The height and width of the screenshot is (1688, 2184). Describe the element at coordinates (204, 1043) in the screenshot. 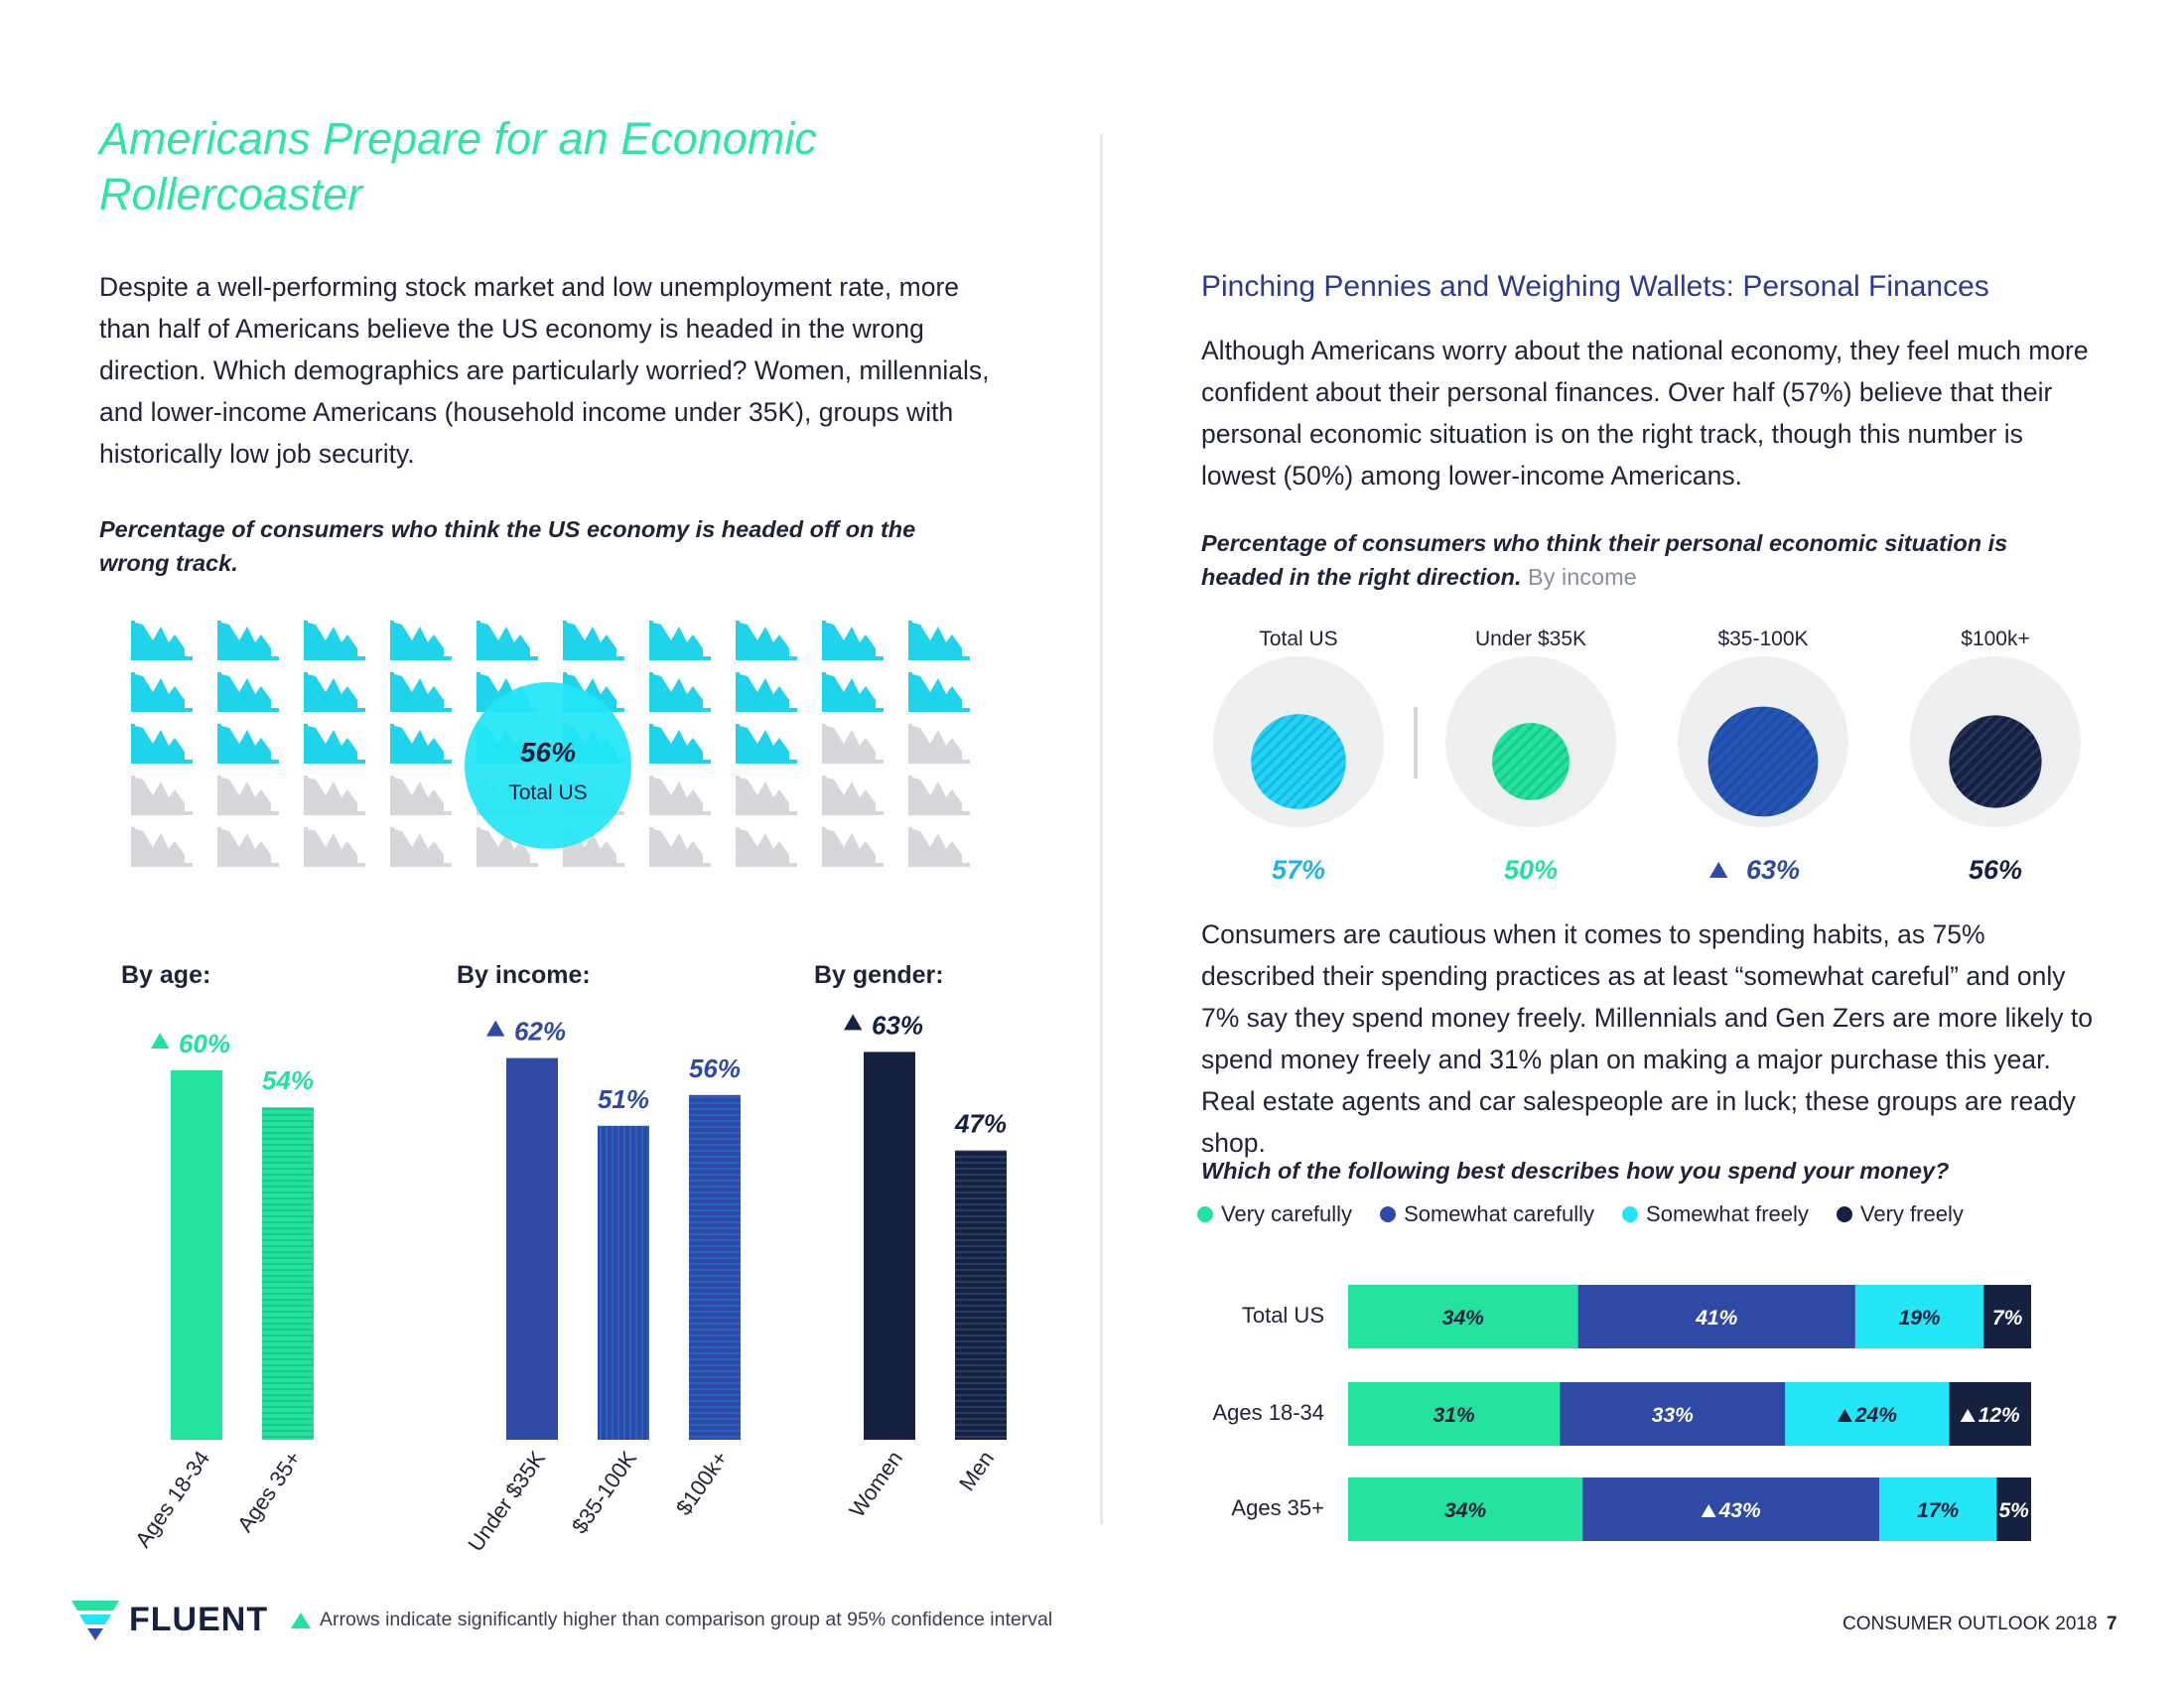

I see `bar-value-label: 60%` at that location.